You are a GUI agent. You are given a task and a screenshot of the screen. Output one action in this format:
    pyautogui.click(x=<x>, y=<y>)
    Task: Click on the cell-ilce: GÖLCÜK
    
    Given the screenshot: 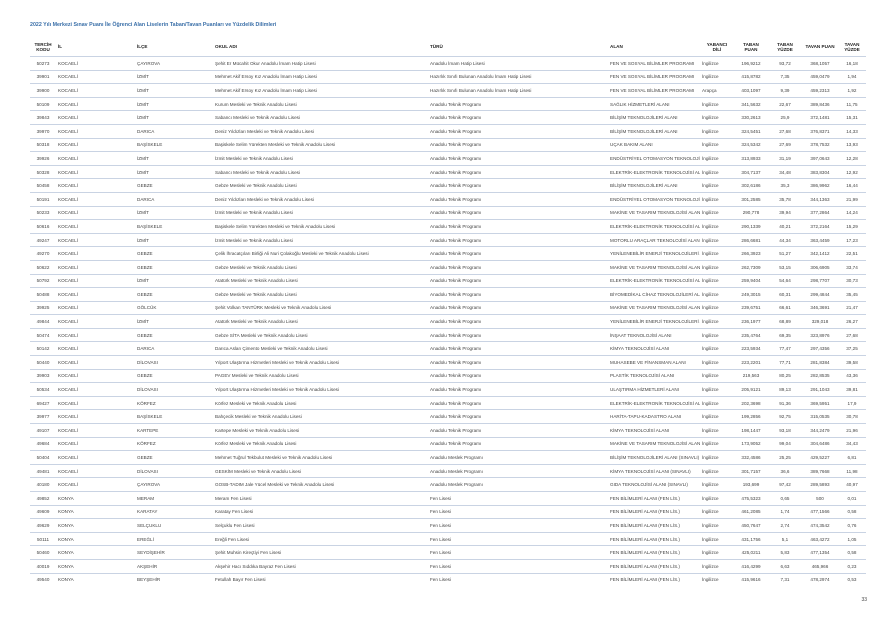 What is the action you would take?
    pyautogui.click(x=174, y=307)
    